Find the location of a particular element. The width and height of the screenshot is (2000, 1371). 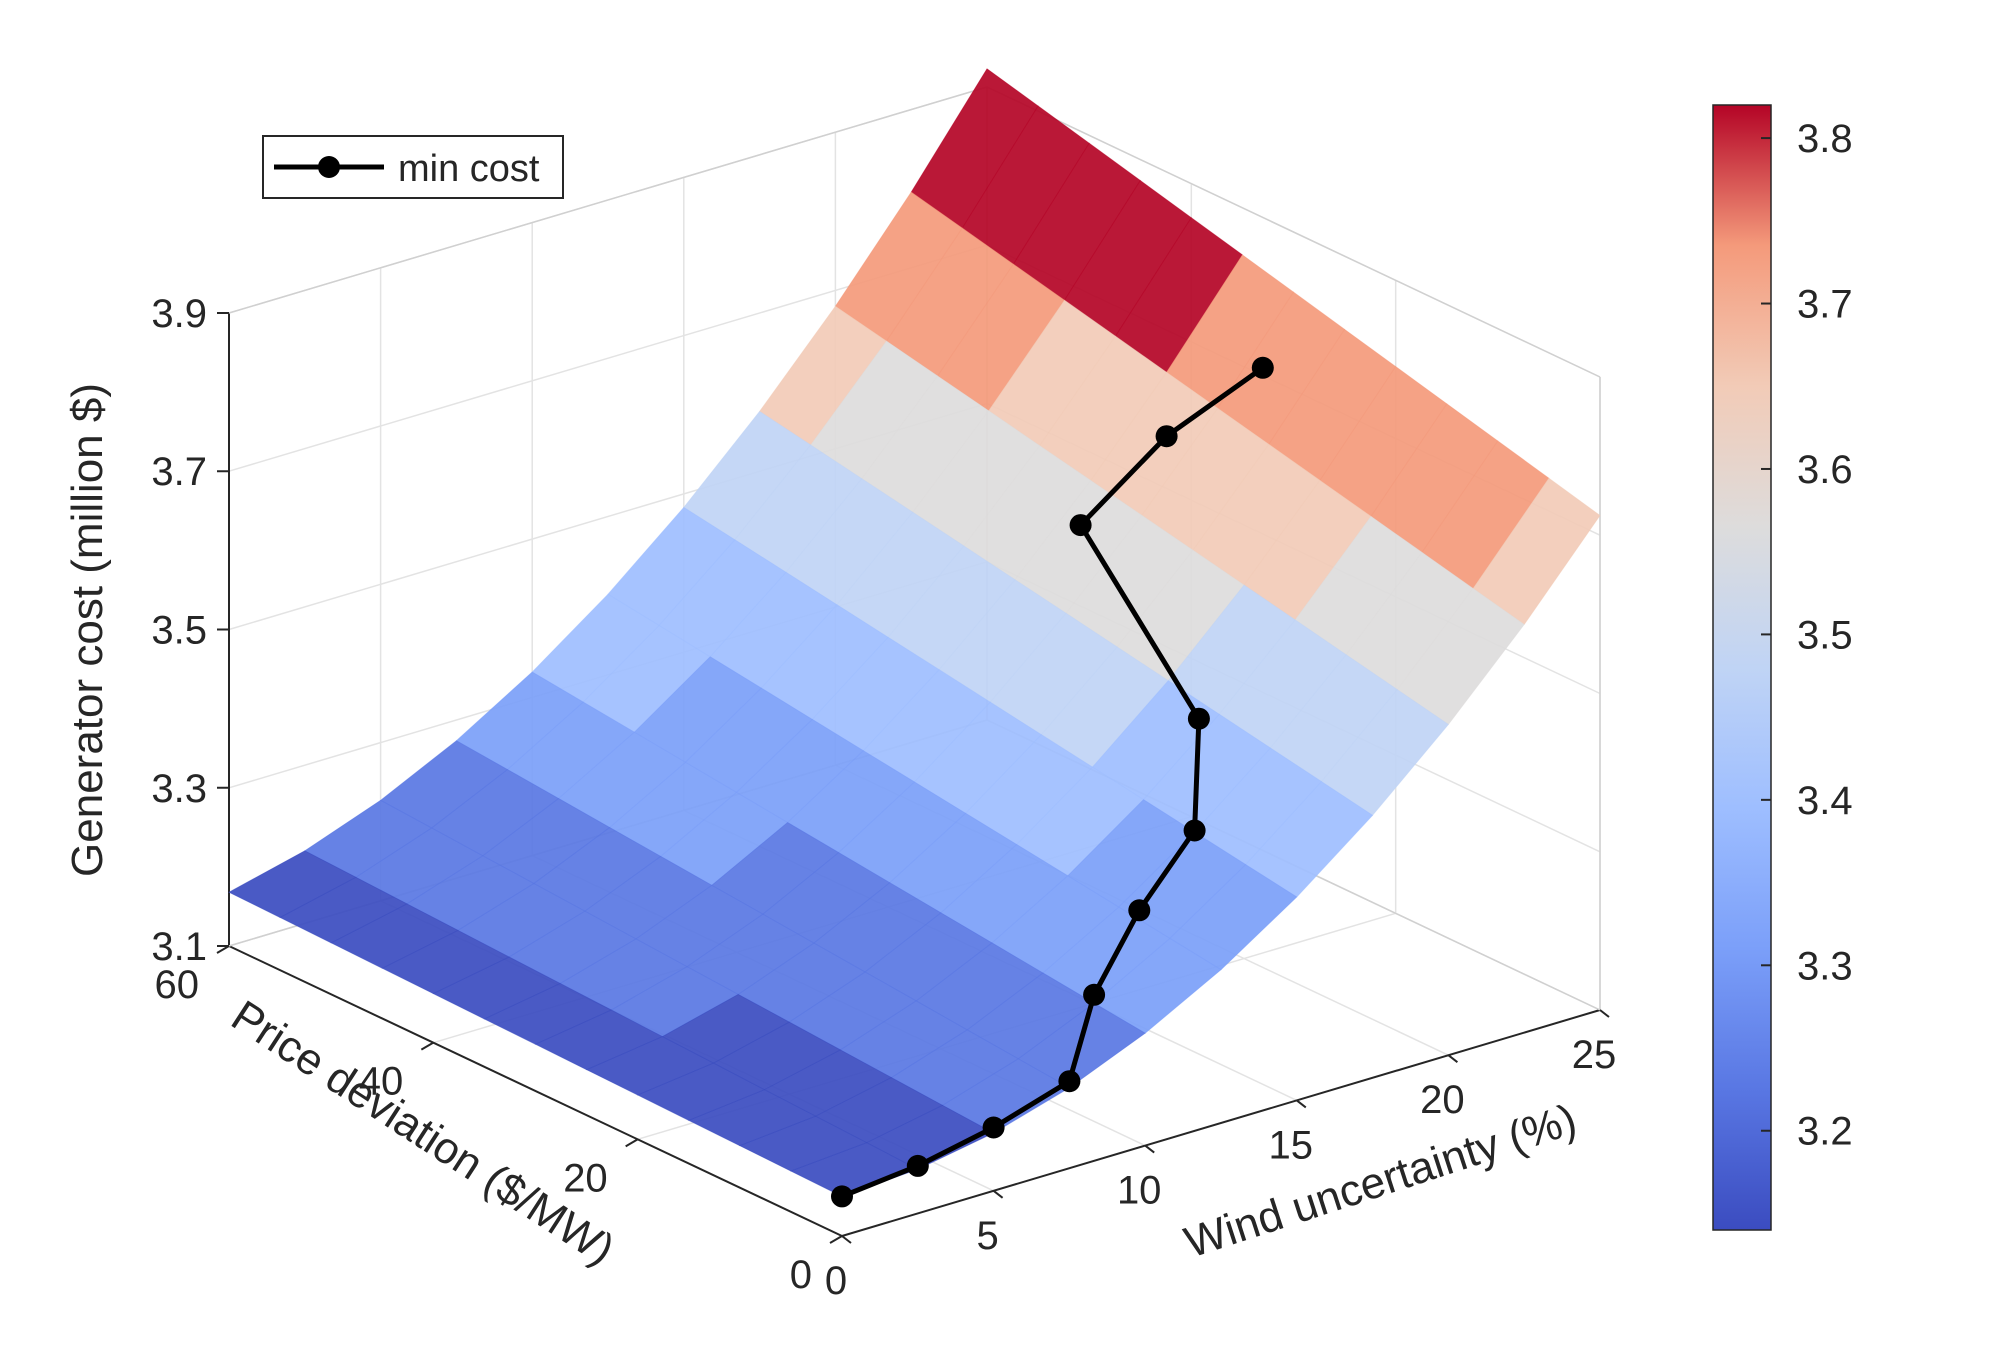

legend-label: min cost is located at coordinates (469, 169).